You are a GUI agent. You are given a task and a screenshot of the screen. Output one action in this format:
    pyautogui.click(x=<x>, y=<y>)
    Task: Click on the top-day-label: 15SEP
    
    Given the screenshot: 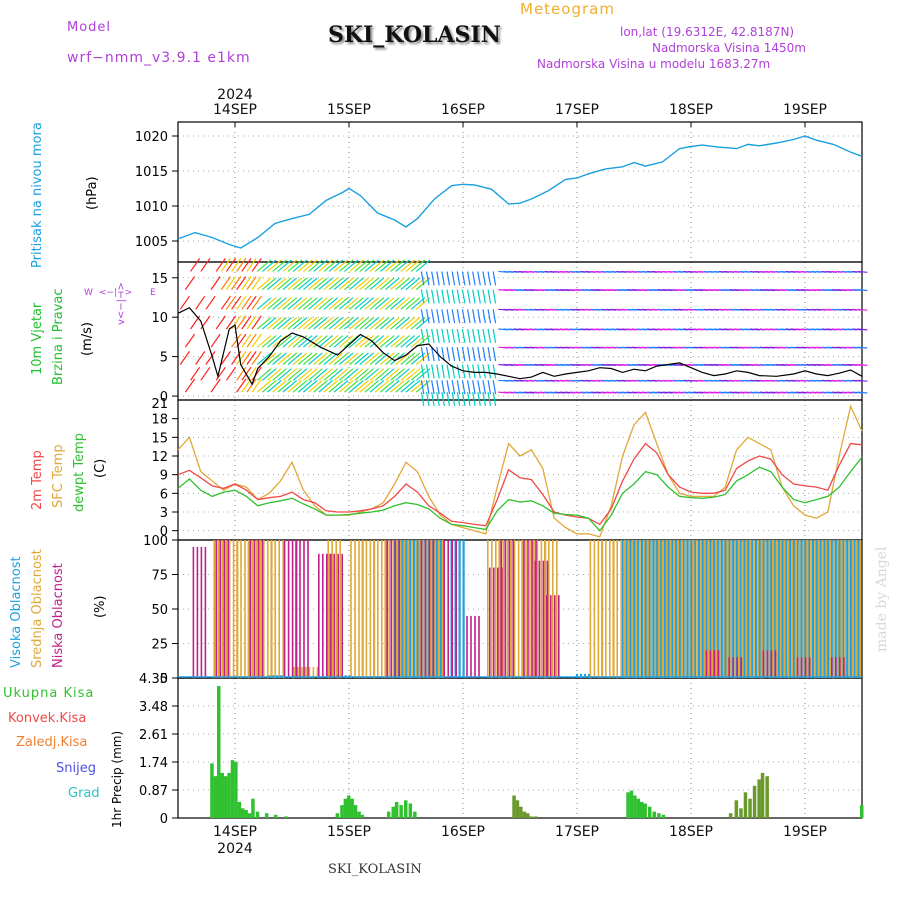 What is the action you would take?
    pyautogui.click(x=349, y=110)
    